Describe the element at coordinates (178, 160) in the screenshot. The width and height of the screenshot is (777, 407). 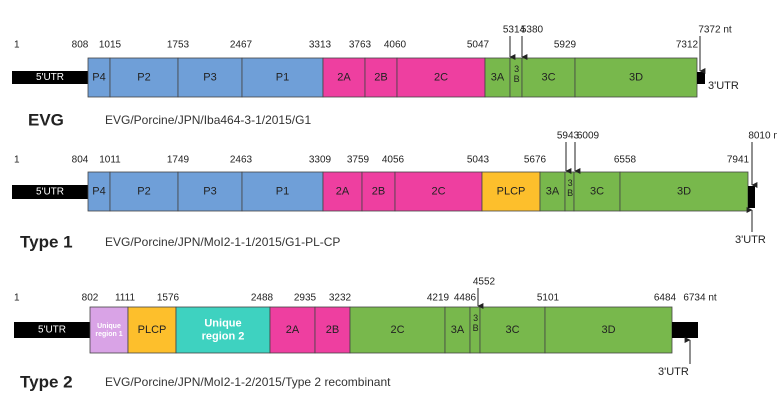
I see `position-label: 1749` at that location.